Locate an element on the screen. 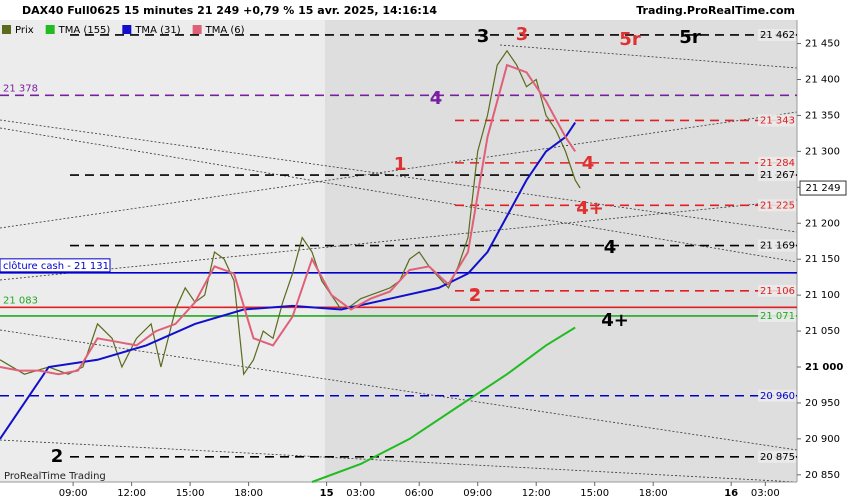  legend-label: Prix is located at coordinates (24, 30).